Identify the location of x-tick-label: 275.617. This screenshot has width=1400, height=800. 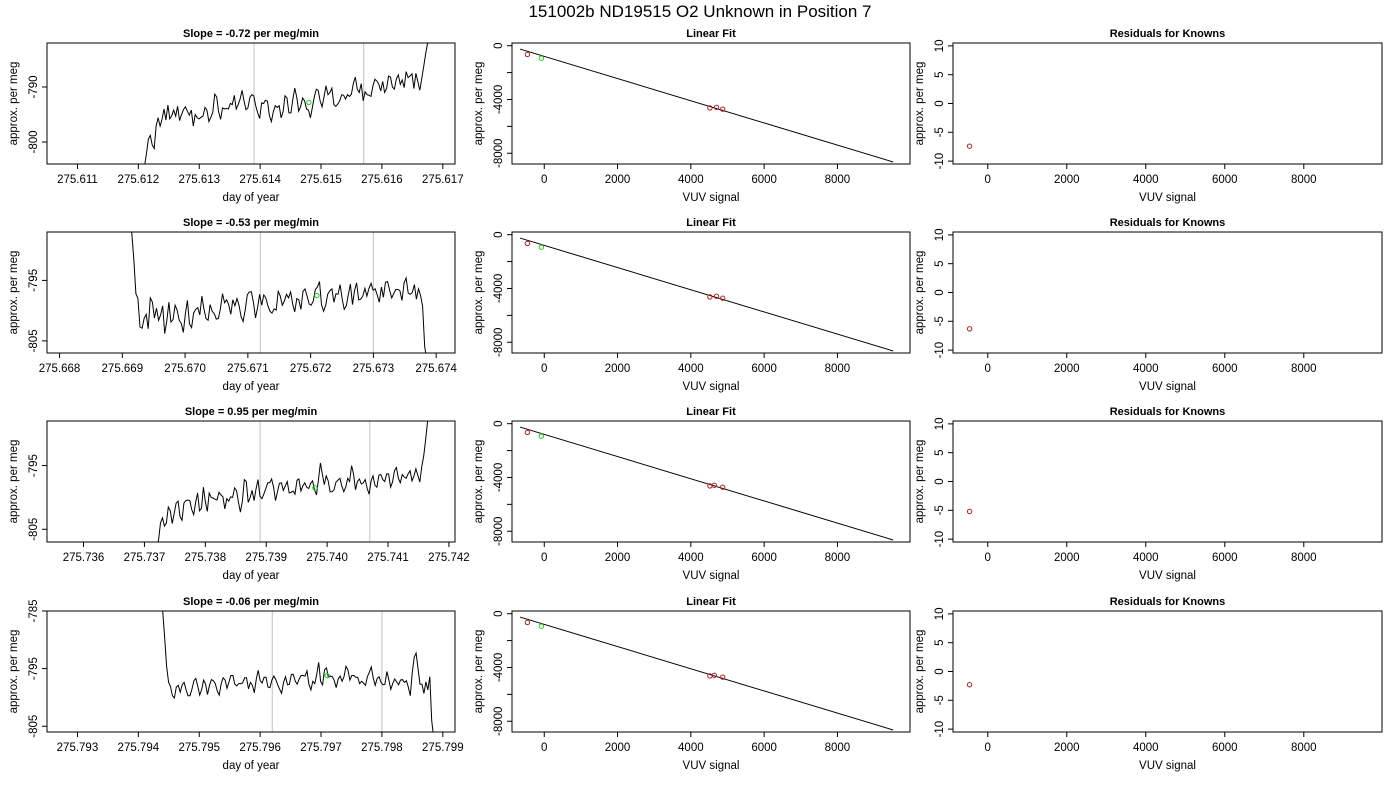
(443, 180).